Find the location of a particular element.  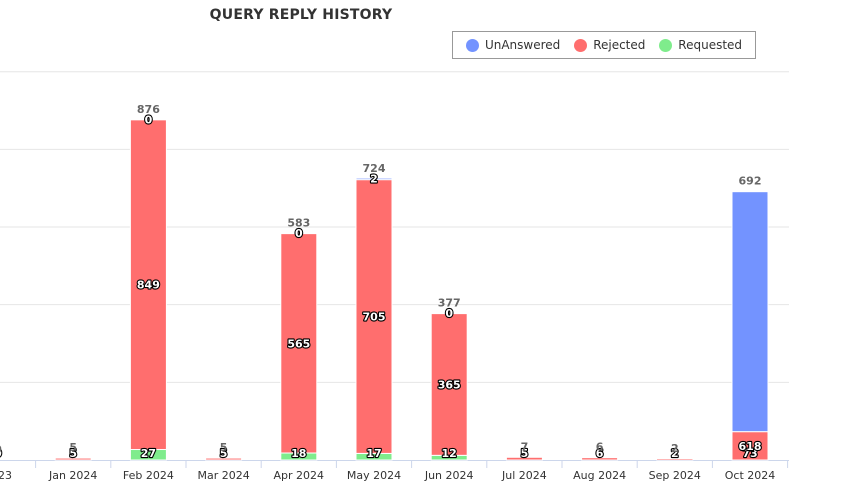

x-axis-label: Jan 2024 is located at coordinates (72, 475).